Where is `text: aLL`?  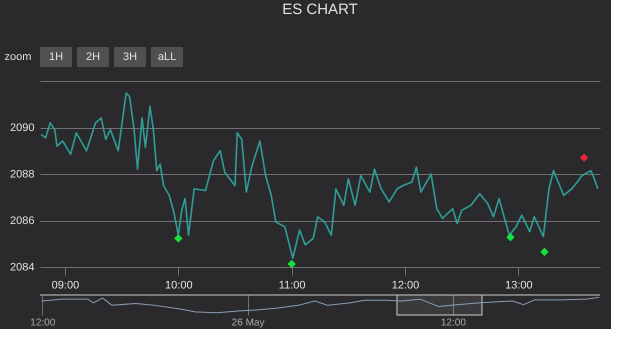 text: aLL is located at coordinates (167, 57).